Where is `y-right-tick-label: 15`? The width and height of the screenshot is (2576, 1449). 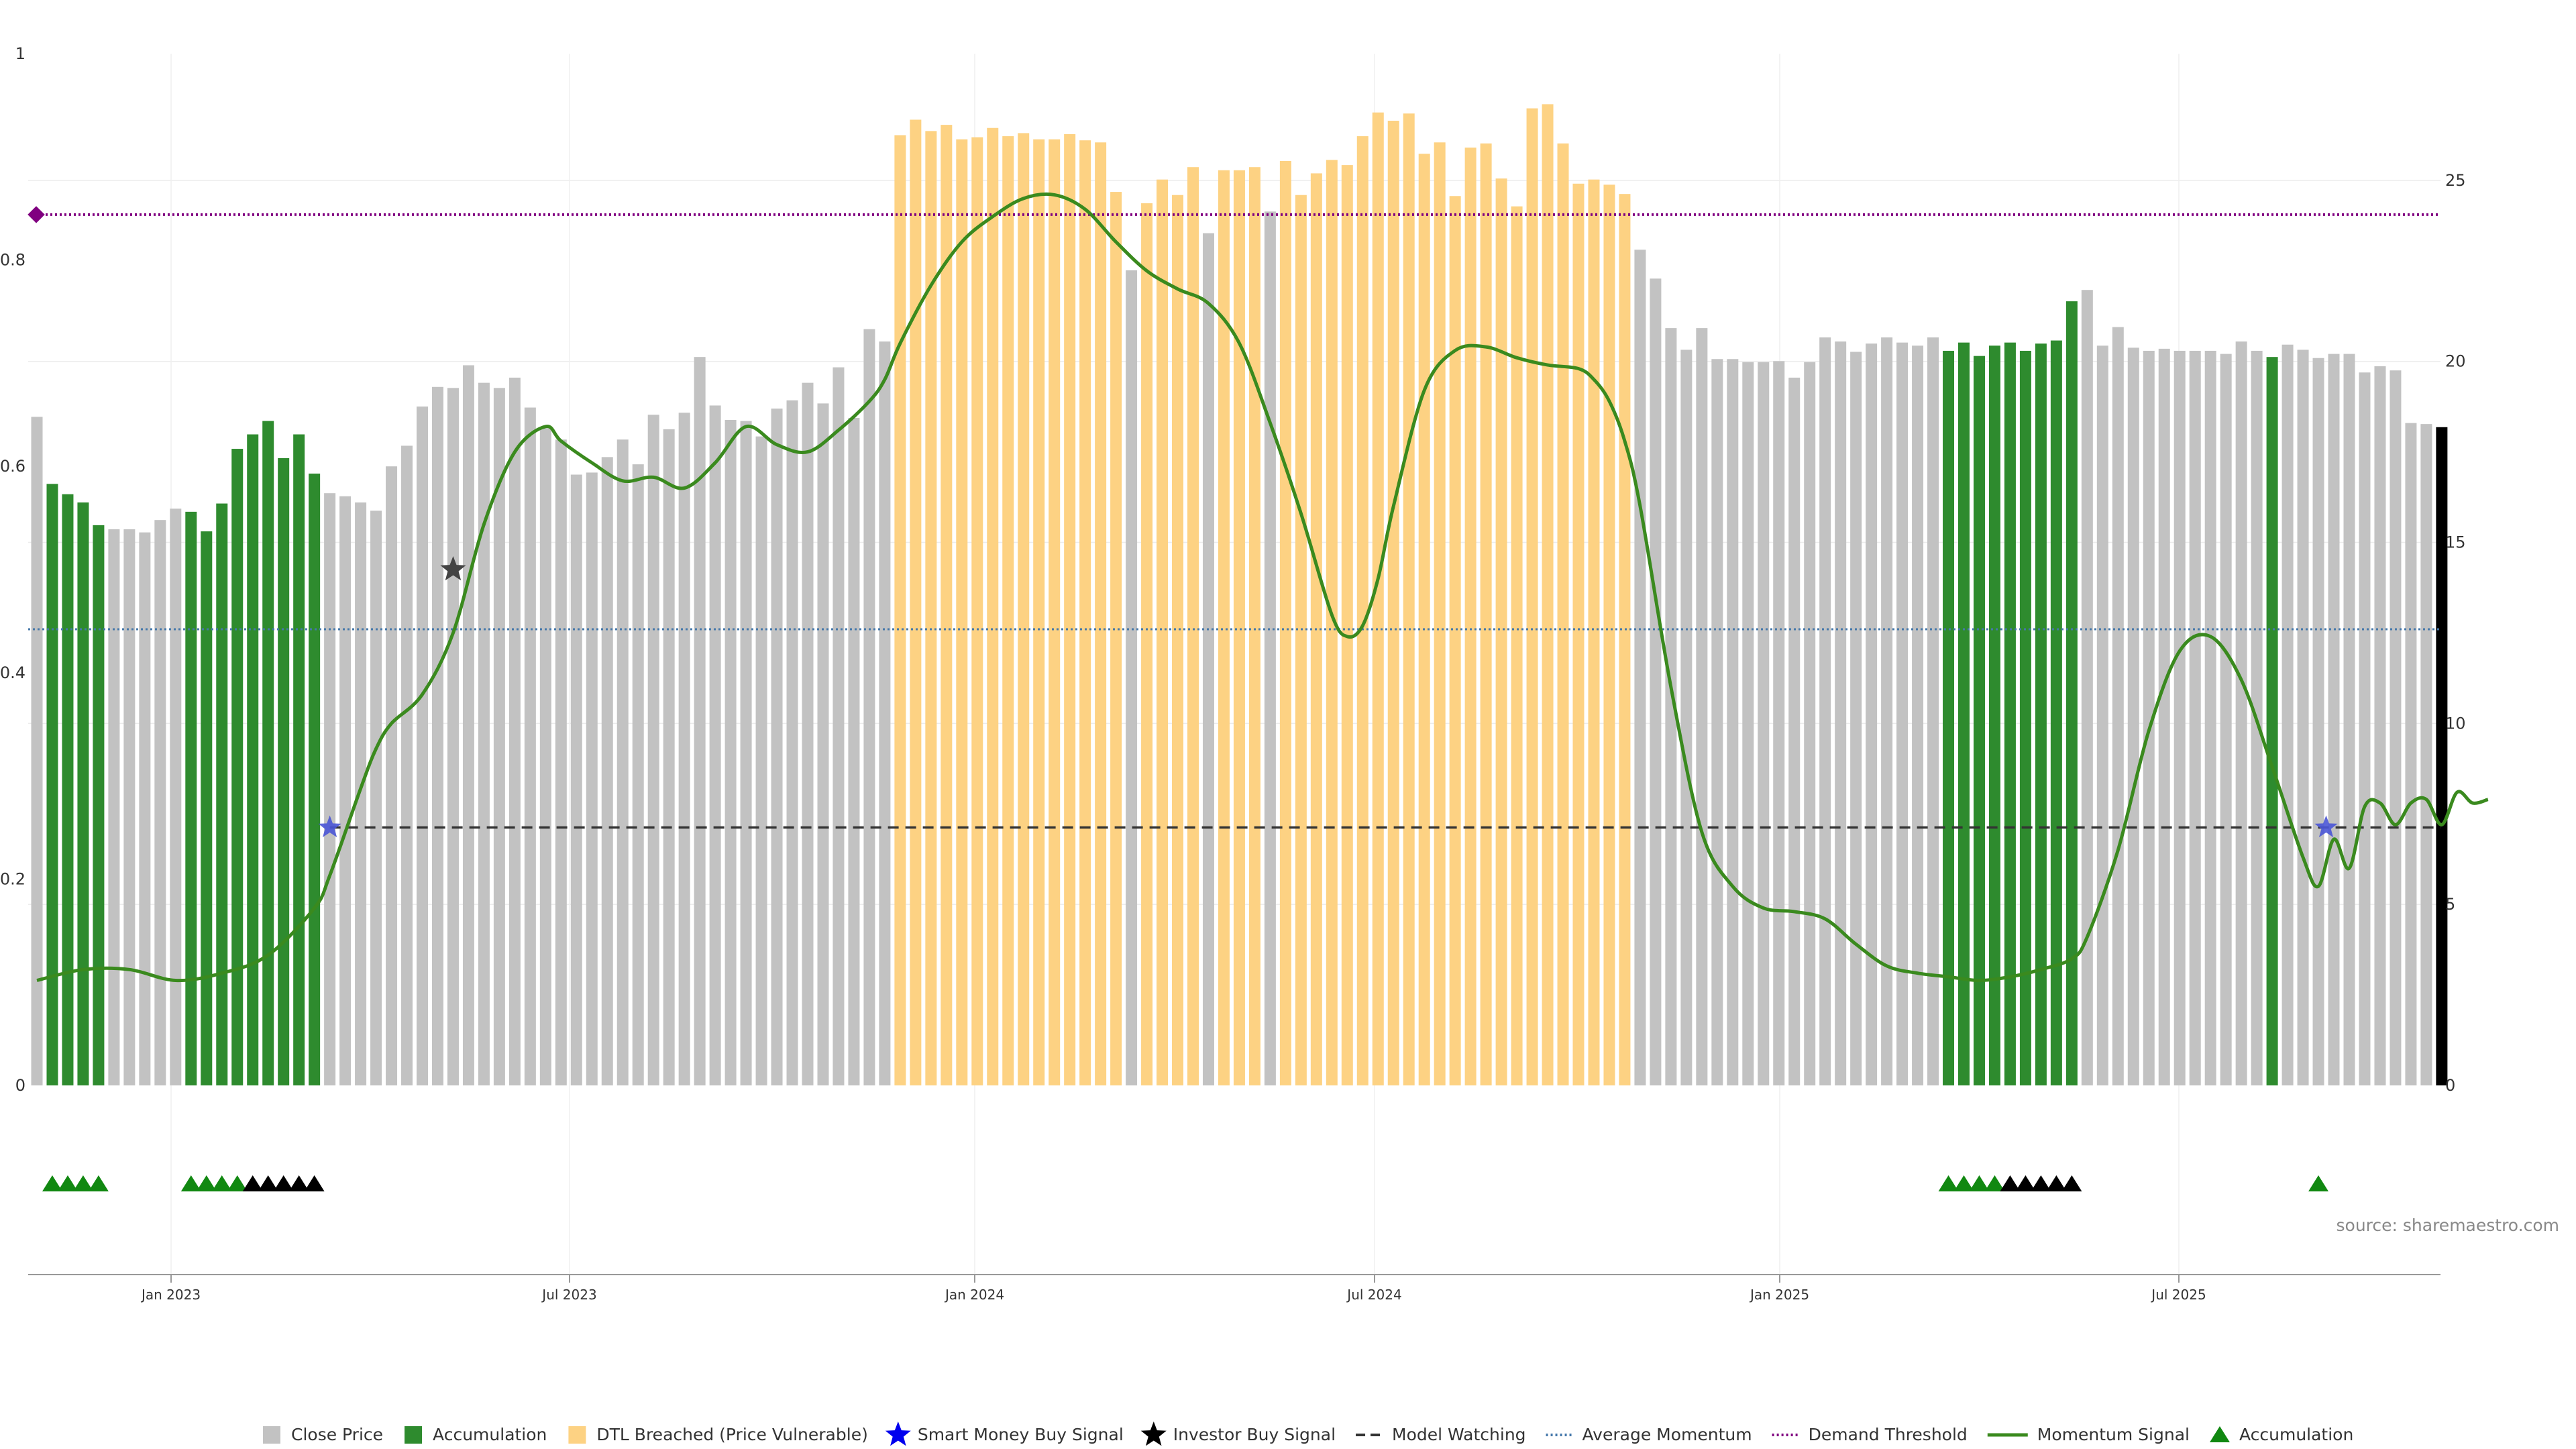 y-right-tick-label: 15 is located at coordinates (2455, 542).